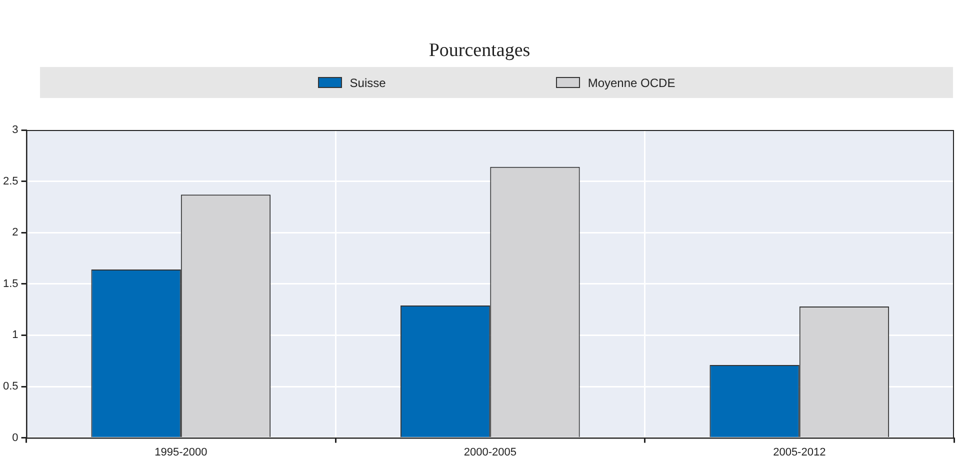  I want to click on y-tick-label: 2, so click(15, 232).